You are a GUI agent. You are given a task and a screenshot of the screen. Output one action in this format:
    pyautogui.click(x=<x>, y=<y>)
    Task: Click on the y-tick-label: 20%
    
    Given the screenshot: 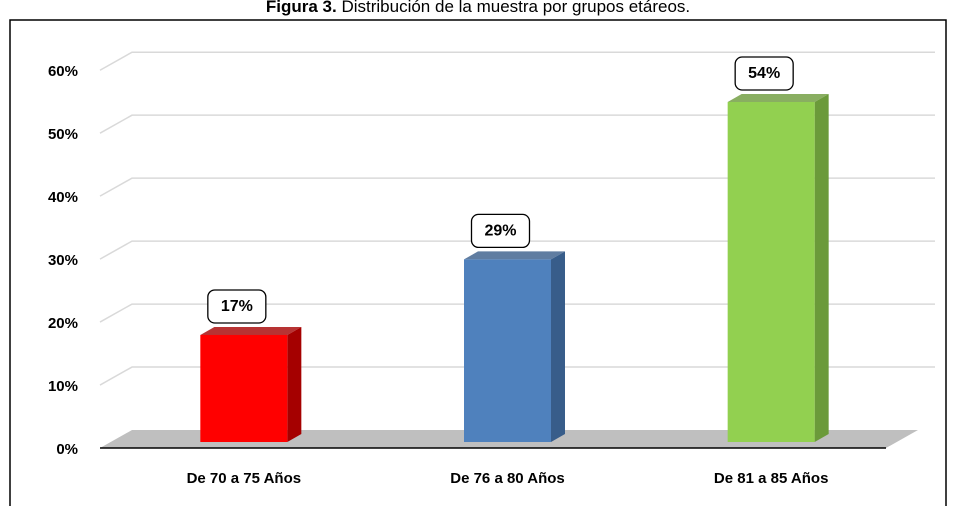 What is the action you would take?
    pyautogui.click(x=63, y=323)
    